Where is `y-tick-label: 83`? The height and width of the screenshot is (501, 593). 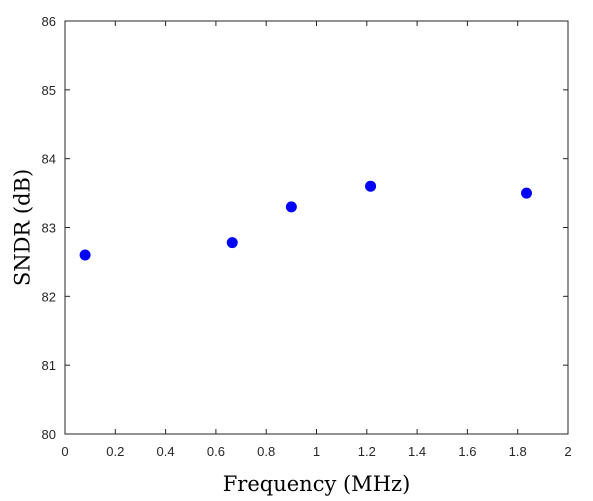 y-tick-label: 83 is located at coordinates (49, 228).